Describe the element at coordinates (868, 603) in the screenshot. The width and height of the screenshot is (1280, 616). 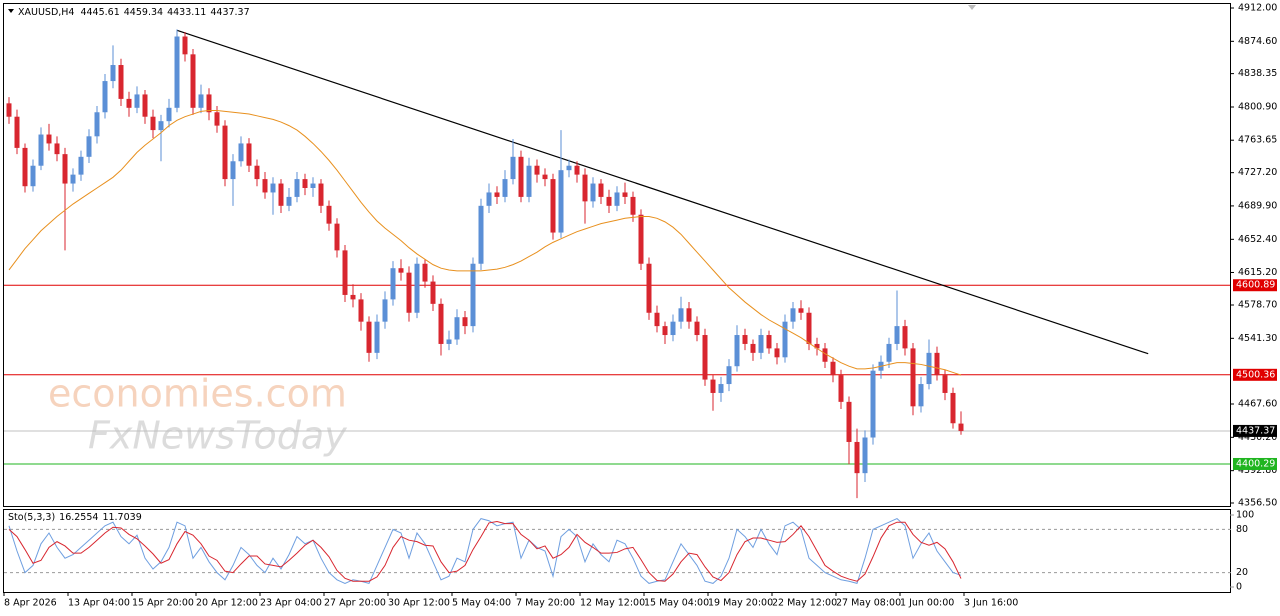
I see `x-tick-label: 27 May 08:00` at that location.